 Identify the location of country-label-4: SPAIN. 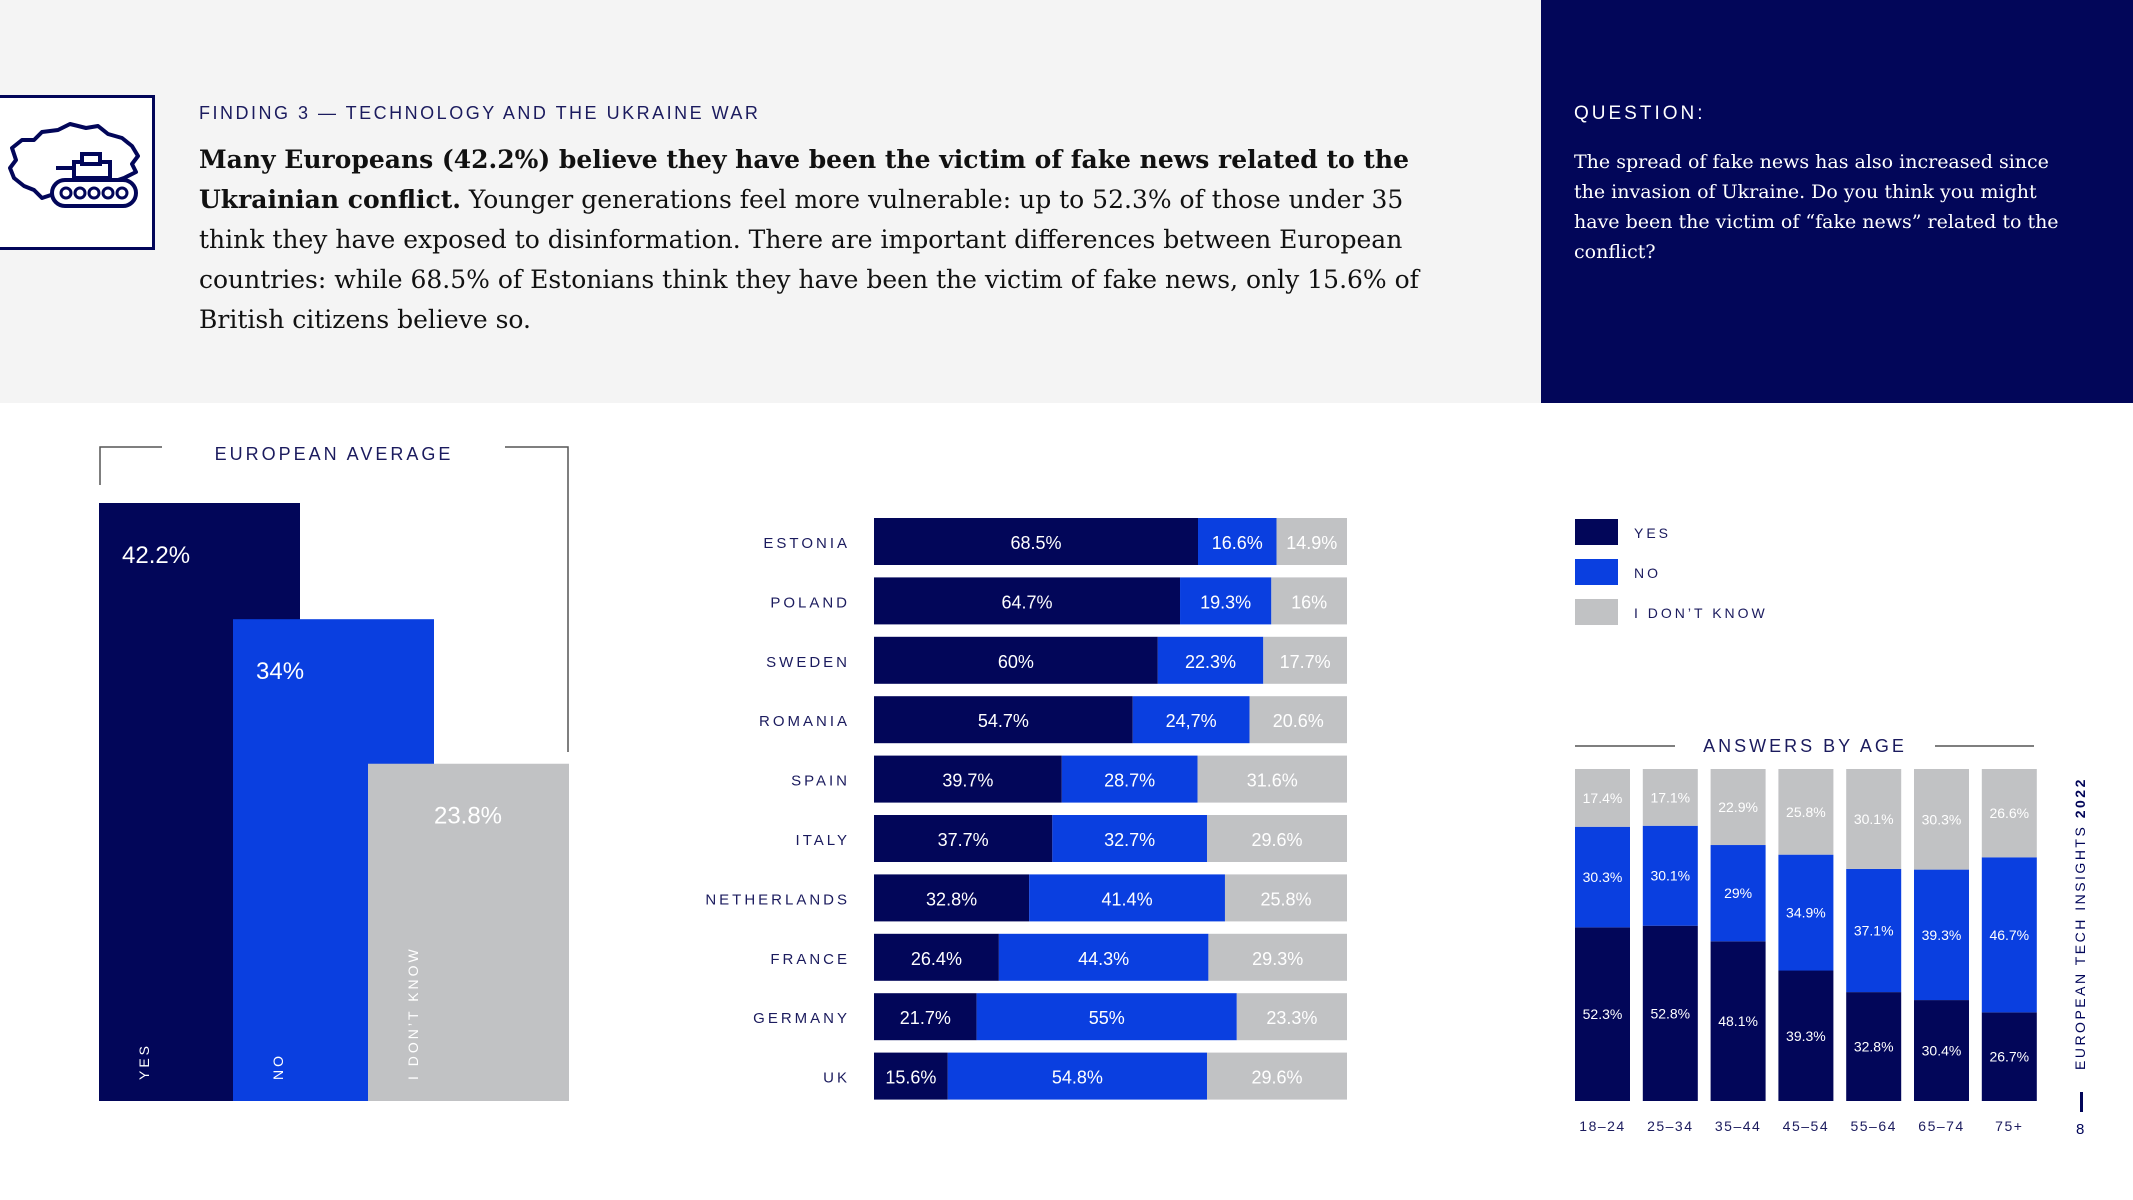
(820, 781).